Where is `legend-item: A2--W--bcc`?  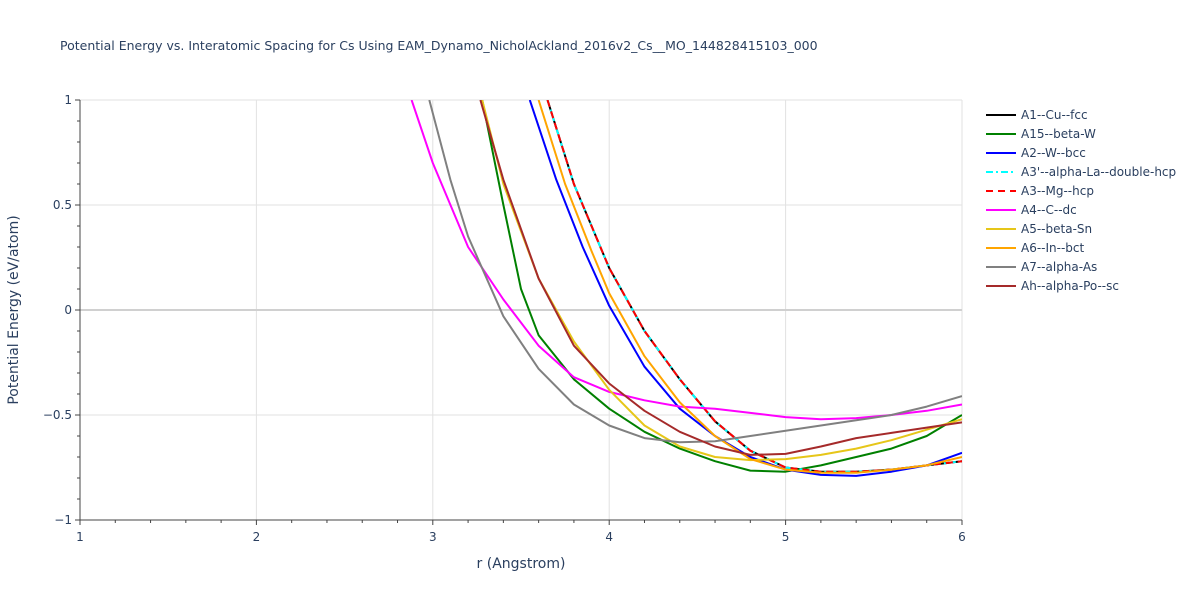
legend-item: A2--W--bcc is located at coordinates (1036, 153).